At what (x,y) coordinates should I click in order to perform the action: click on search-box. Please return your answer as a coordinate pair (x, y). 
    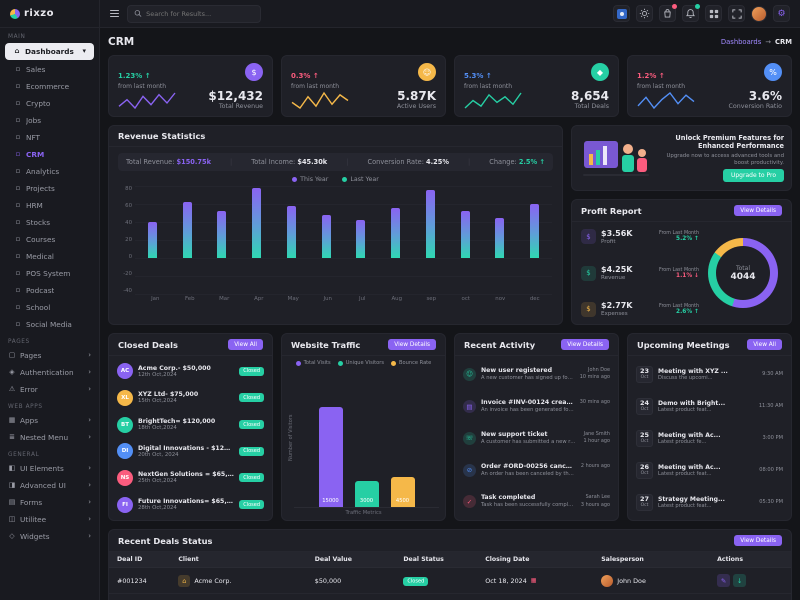
    Looking at the image, I should click on (194, 13).